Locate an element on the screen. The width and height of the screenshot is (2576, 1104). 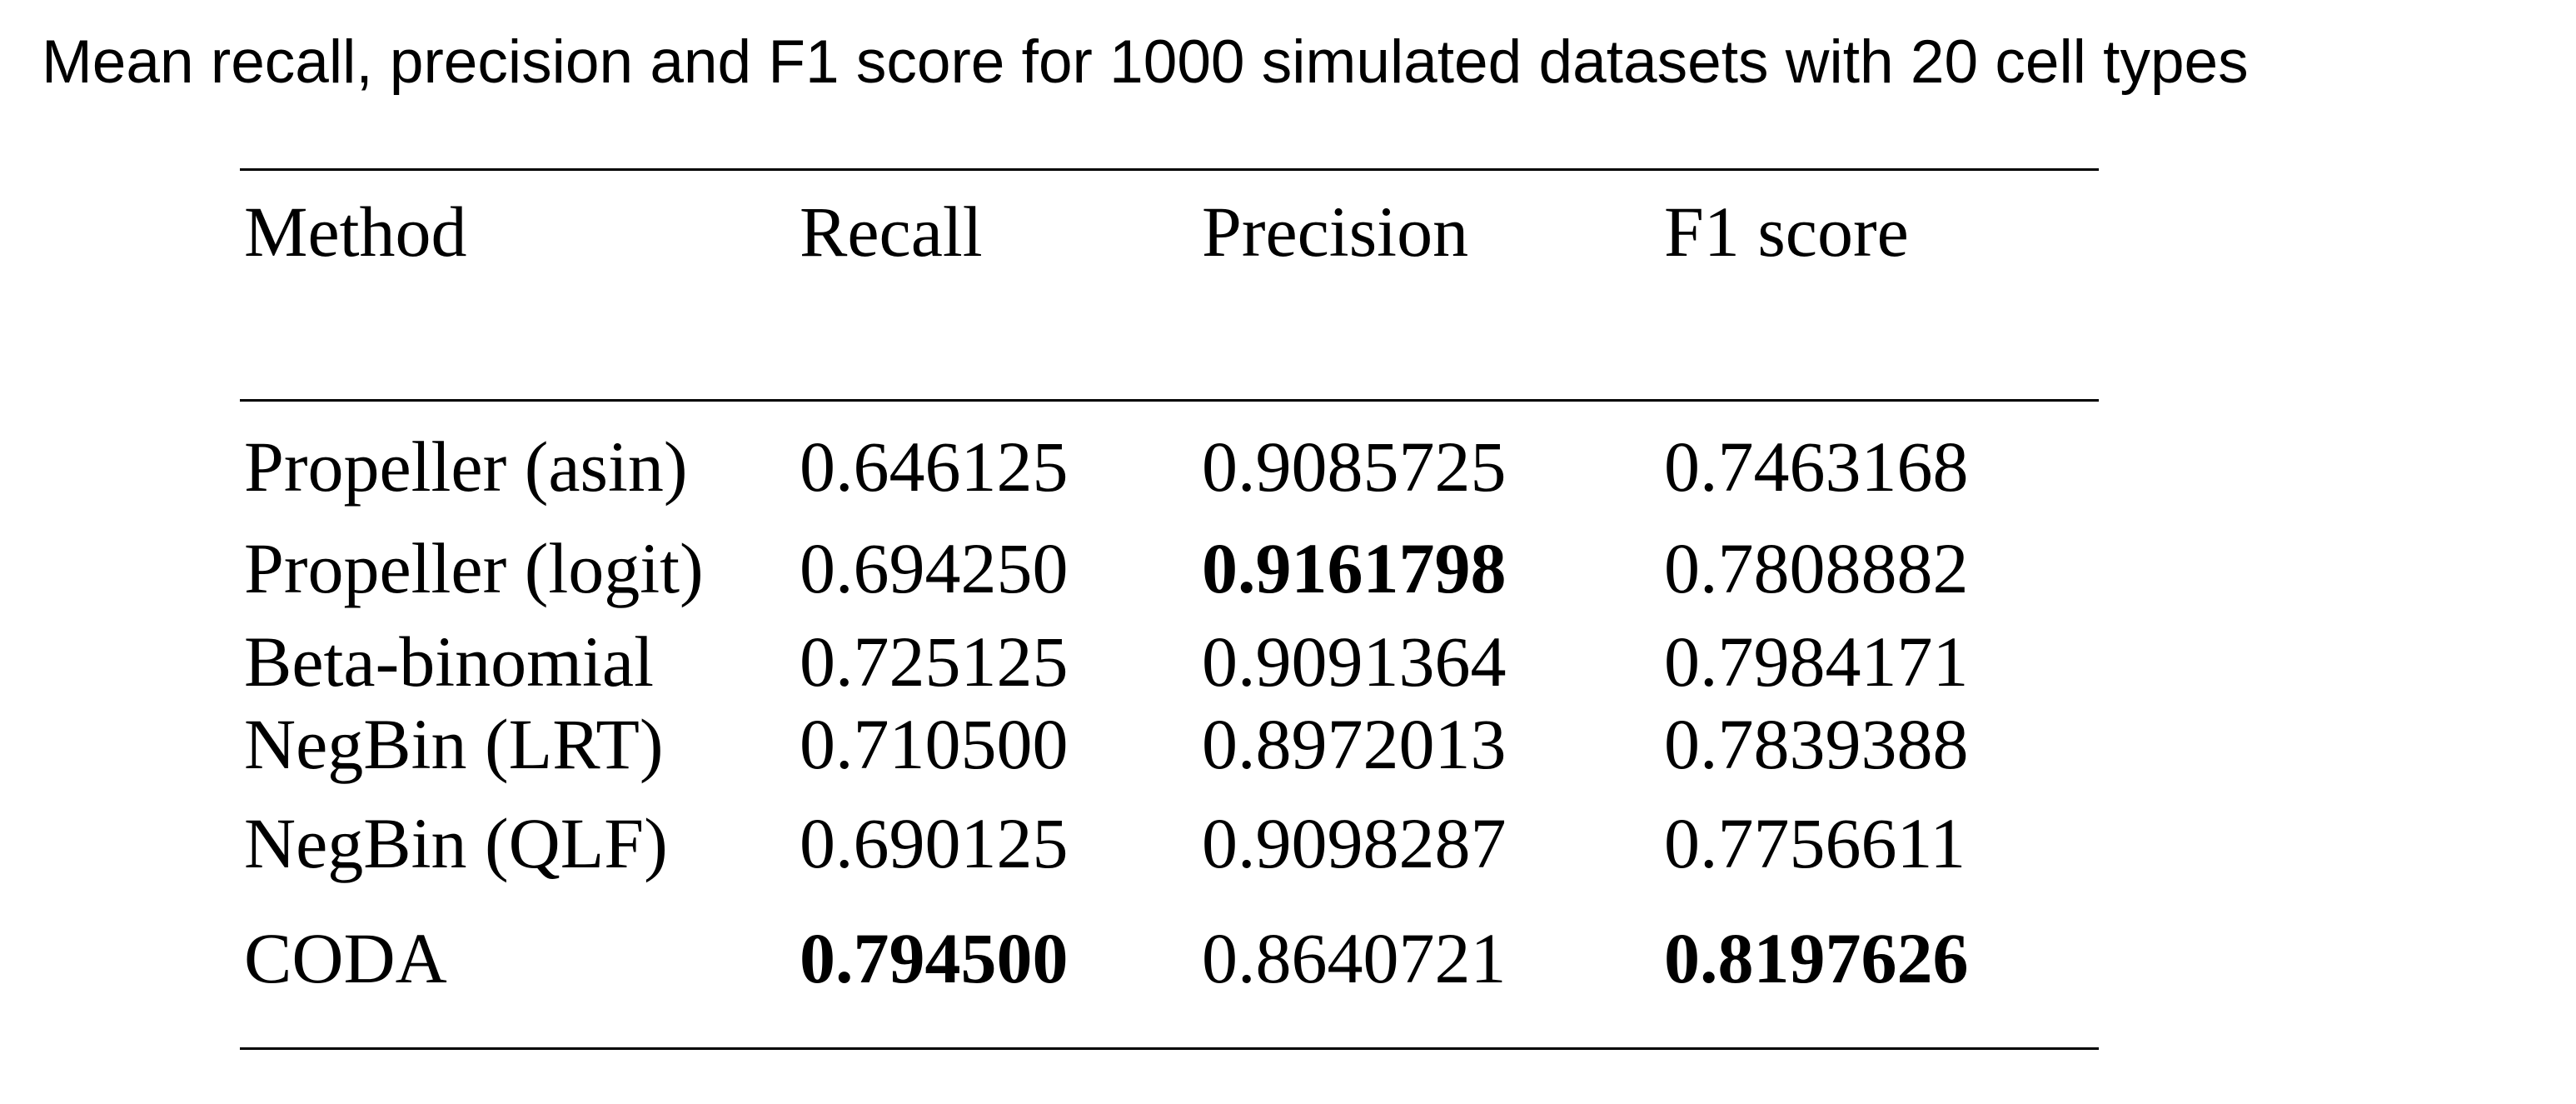
cell-precision: 0.9098287 is located at coordinates (1354, 843).